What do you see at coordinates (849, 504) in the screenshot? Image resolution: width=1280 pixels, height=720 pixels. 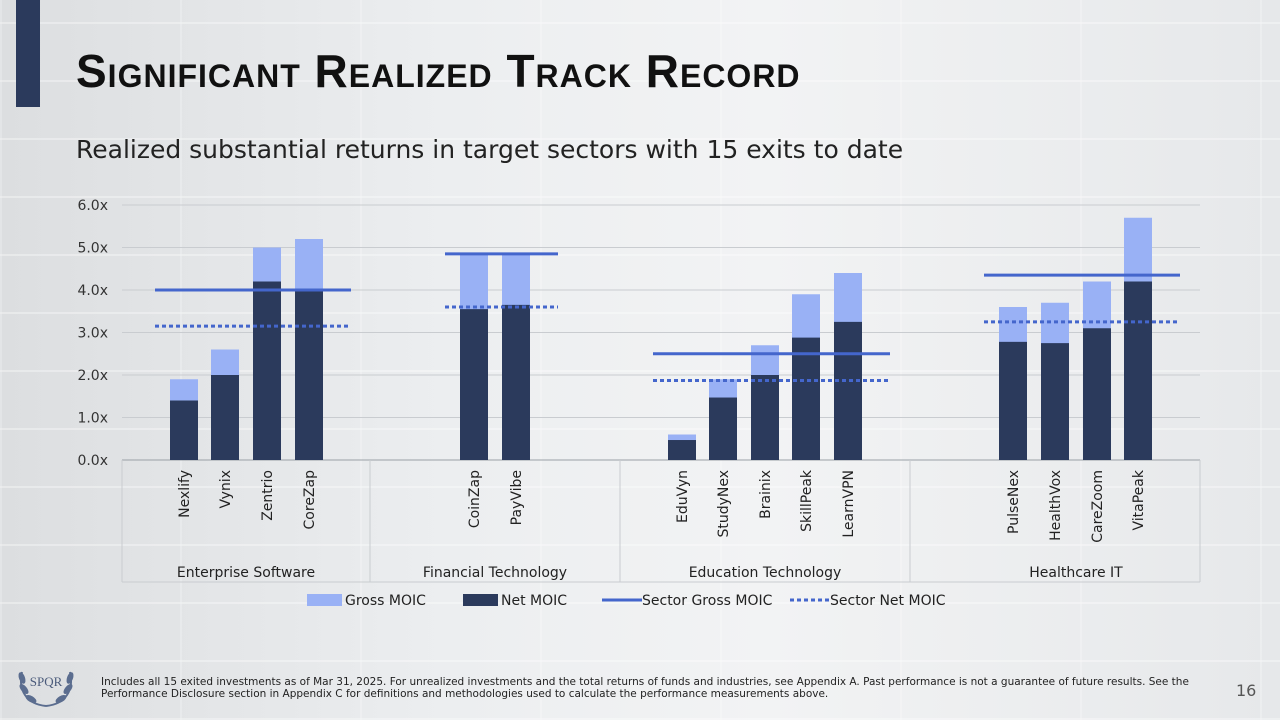 I see `company-label: LearnVPN` at bounding box center [849, 504].